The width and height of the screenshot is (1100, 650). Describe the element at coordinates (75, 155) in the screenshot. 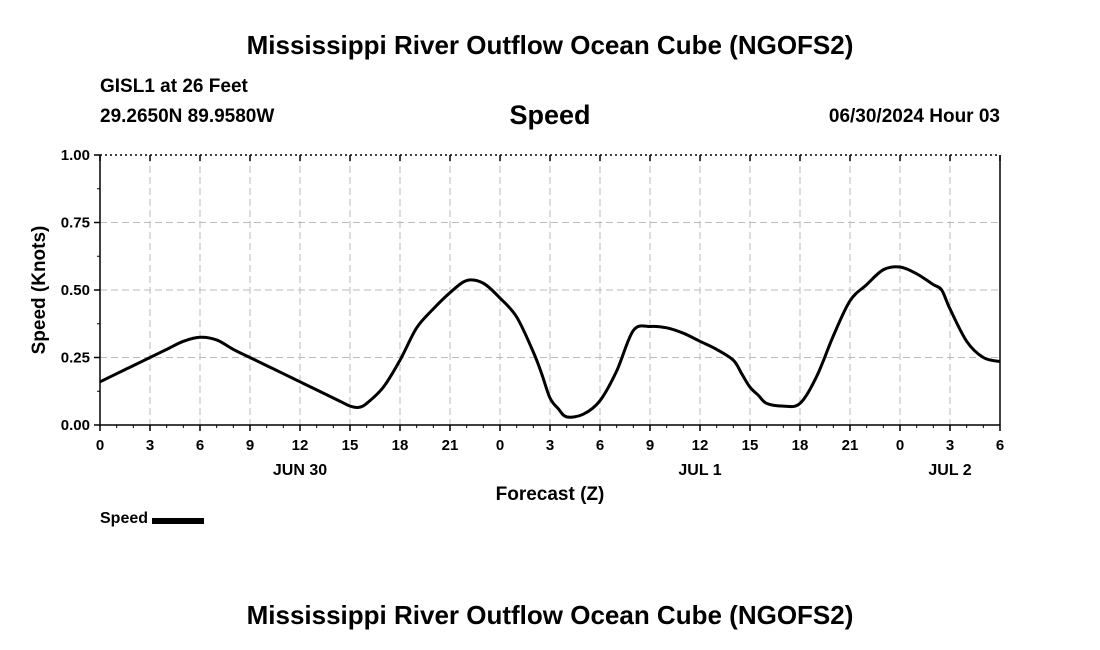

I see `y-tick-label: 1.00` at that location.